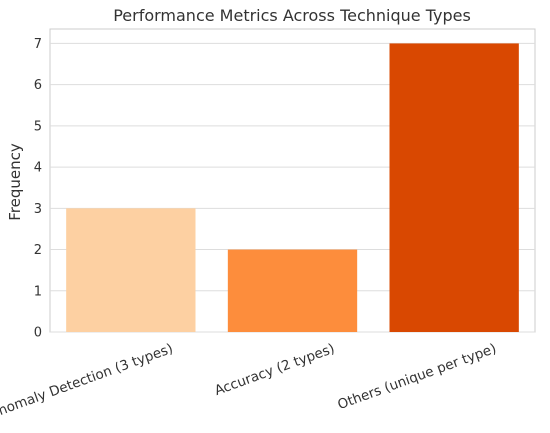  Describe the element at coordinates (417, 377) in the screenshot. I see `x-tick-label: Others (unique per type)` at that location.